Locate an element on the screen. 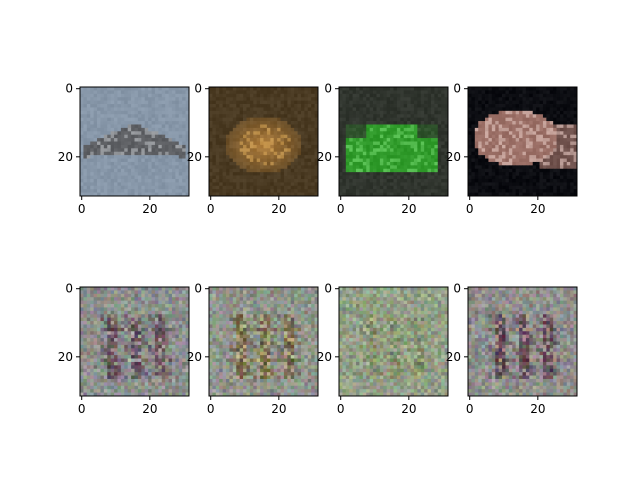 Image resolution: width=640 pixels, height=480 pixels. image-panel-generated-patterns-3: 0 0 20 20 is located at coordinates (383, 349).